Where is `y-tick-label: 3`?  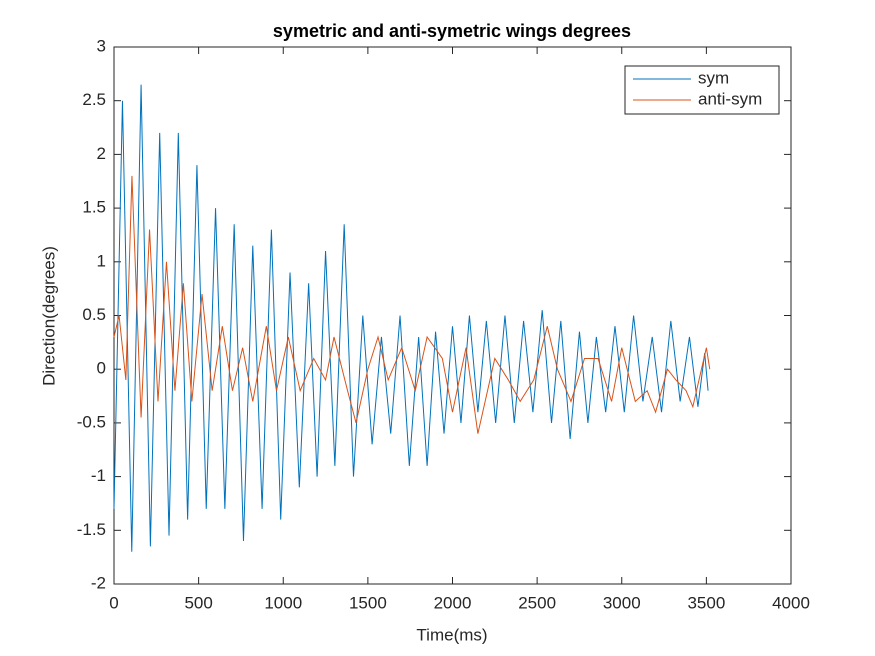 y-tick-label: 3 is located at coordinates (101, 45).